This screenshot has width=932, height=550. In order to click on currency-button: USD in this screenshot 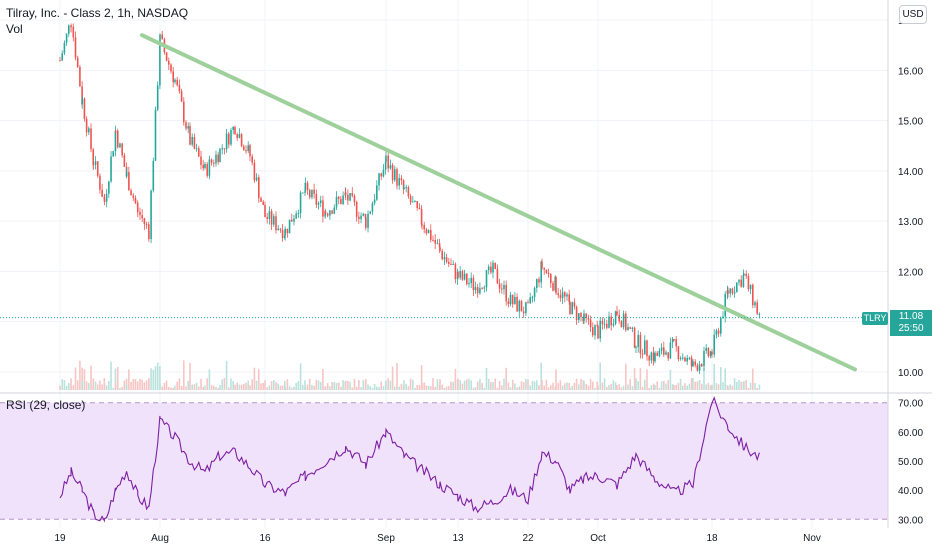, I will do `click(913, 14)`.